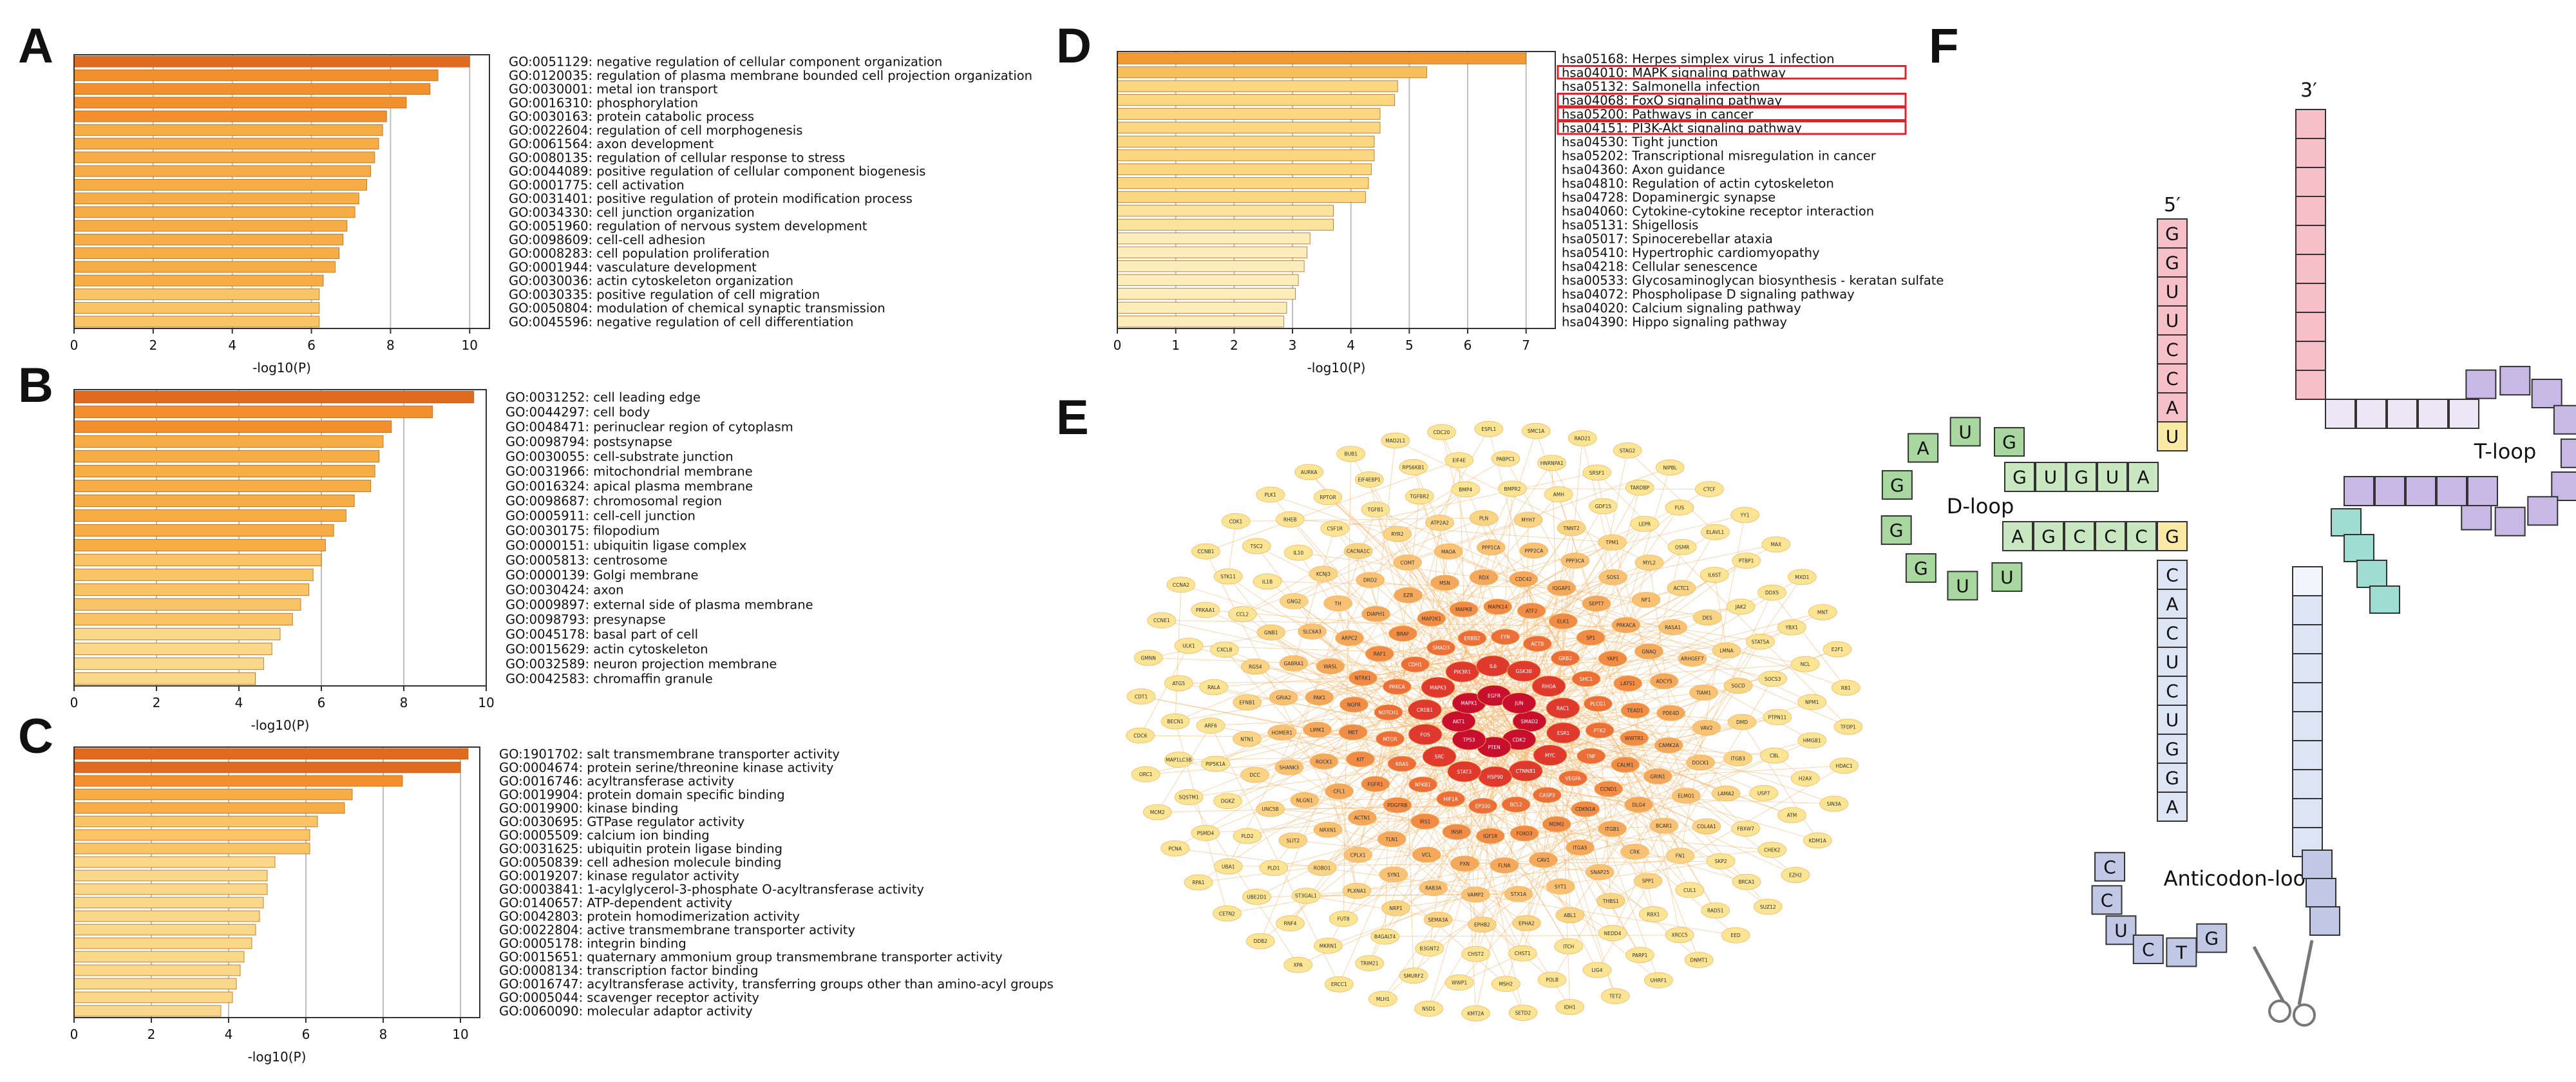 This screenshot has width=2576, height=1082. Describe the element at coordinates (1415, 665) in the screenshot. I see `network-node-label: CDH1` at that location.